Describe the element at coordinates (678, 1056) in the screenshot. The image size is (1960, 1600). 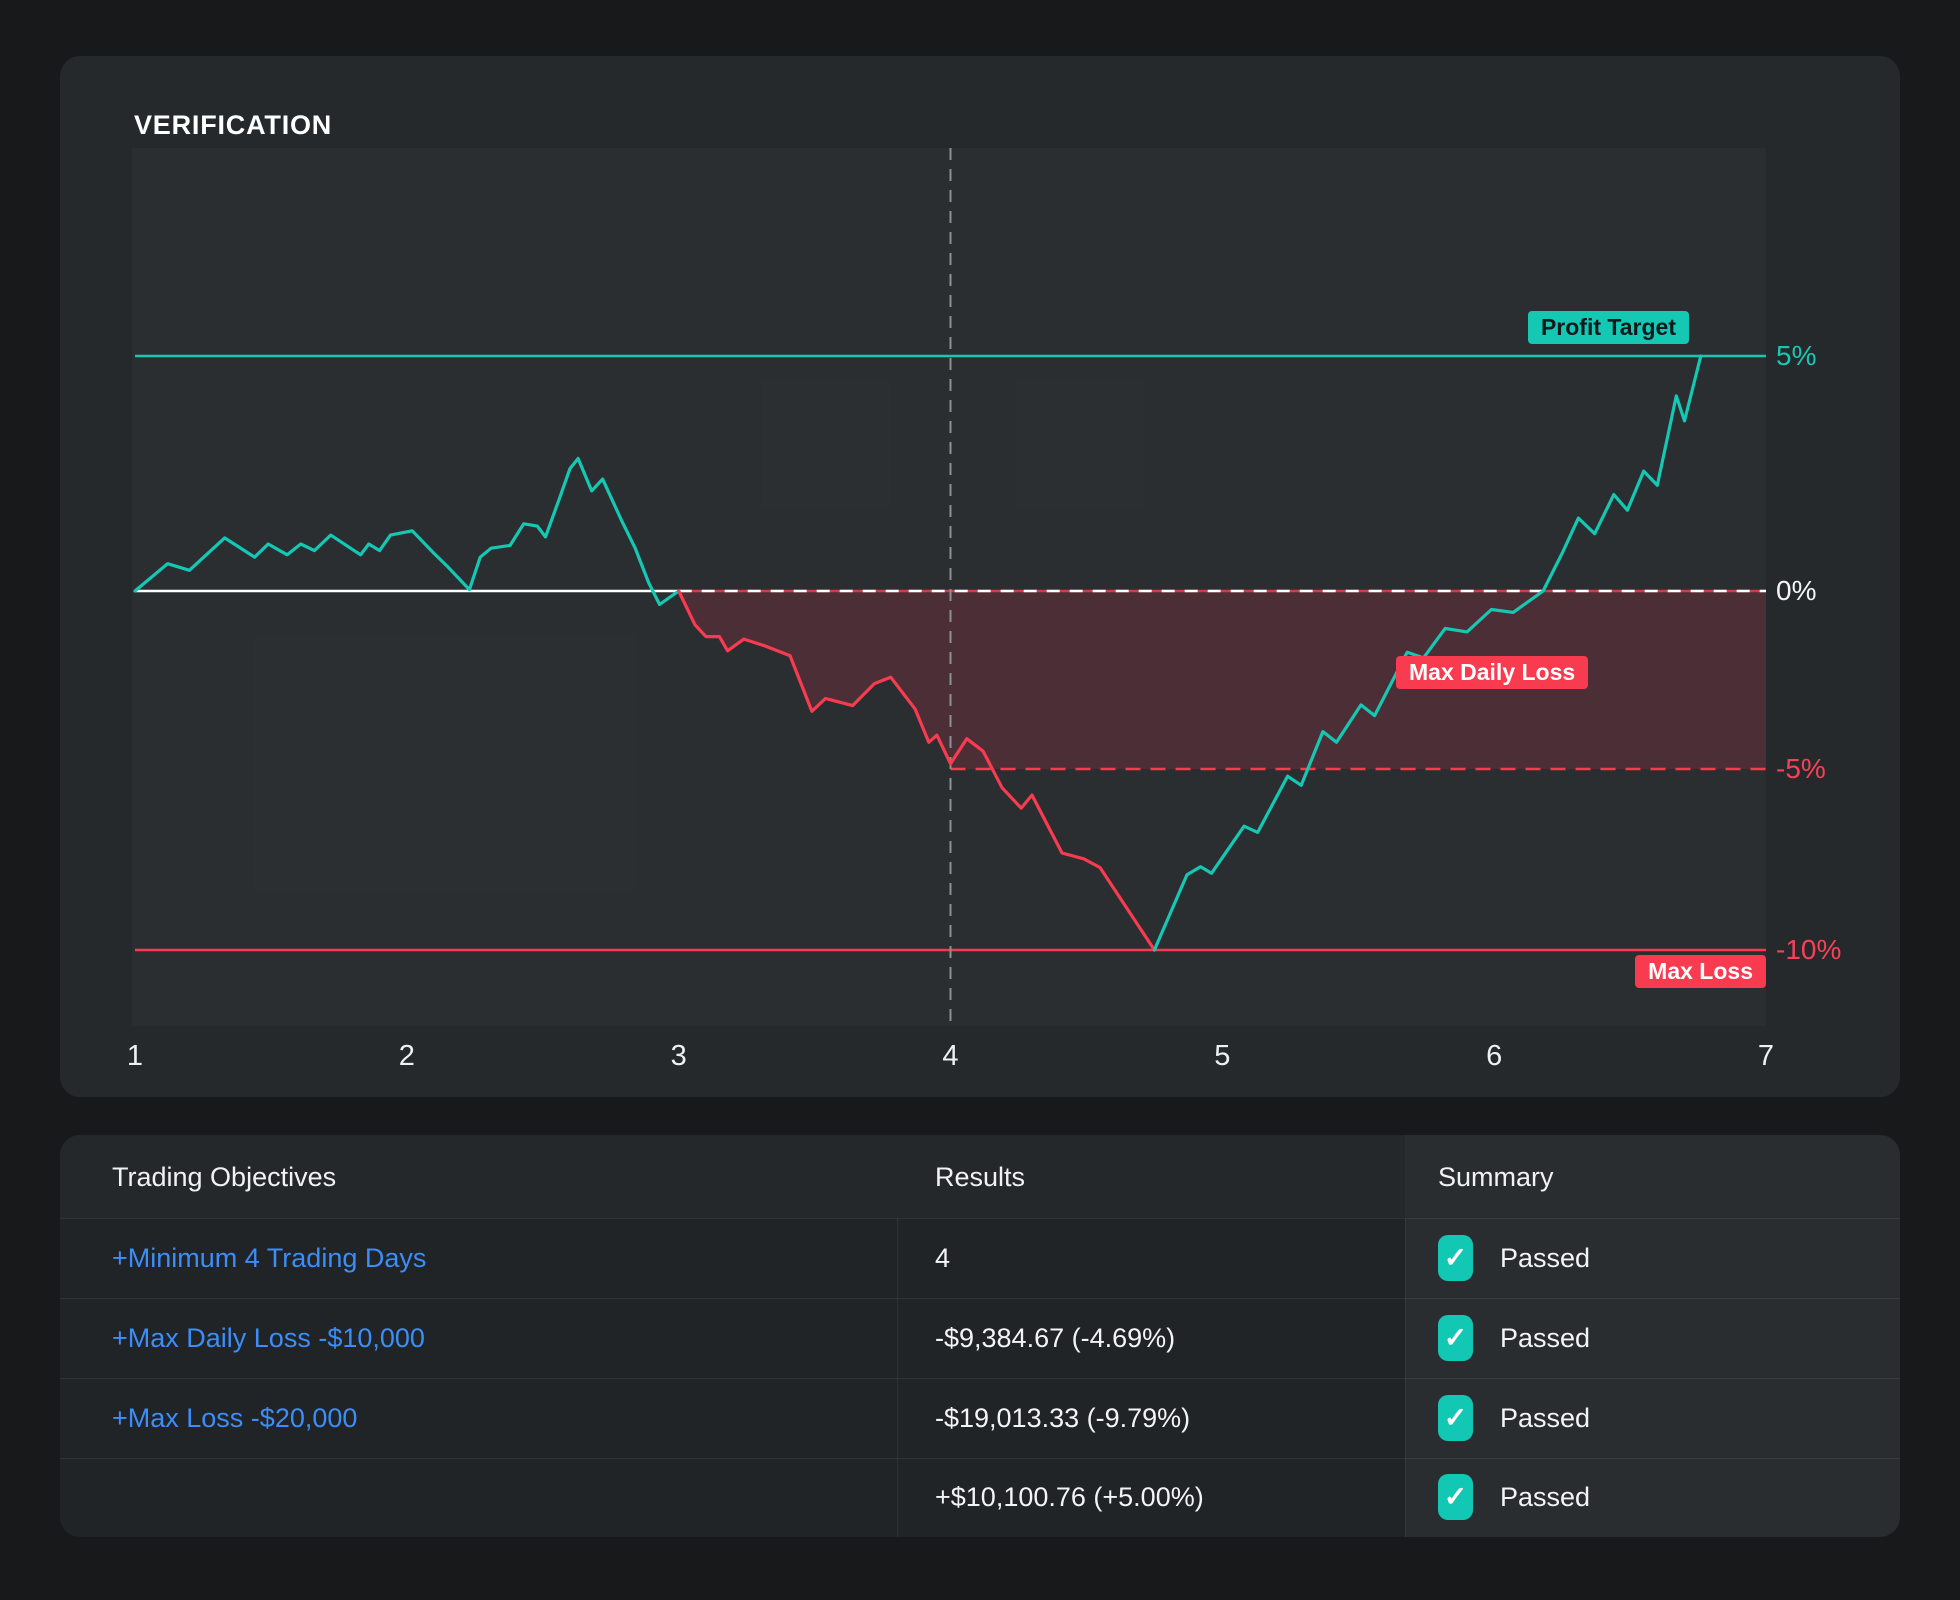
I see `x-tick-label: 3` at that location.